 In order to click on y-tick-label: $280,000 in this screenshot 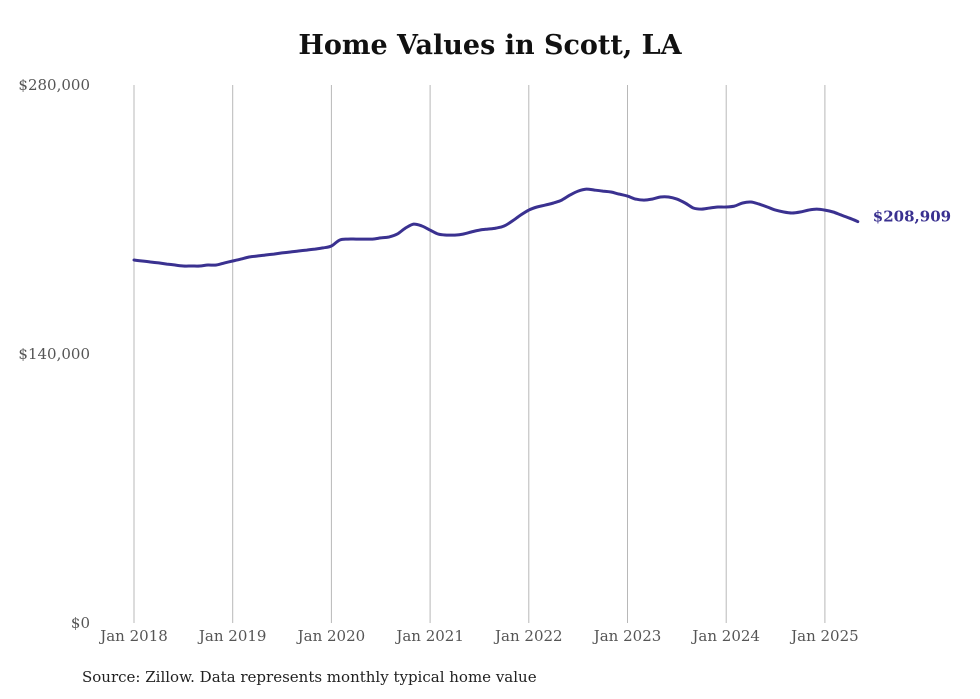, I will do `click(54, 85)`.